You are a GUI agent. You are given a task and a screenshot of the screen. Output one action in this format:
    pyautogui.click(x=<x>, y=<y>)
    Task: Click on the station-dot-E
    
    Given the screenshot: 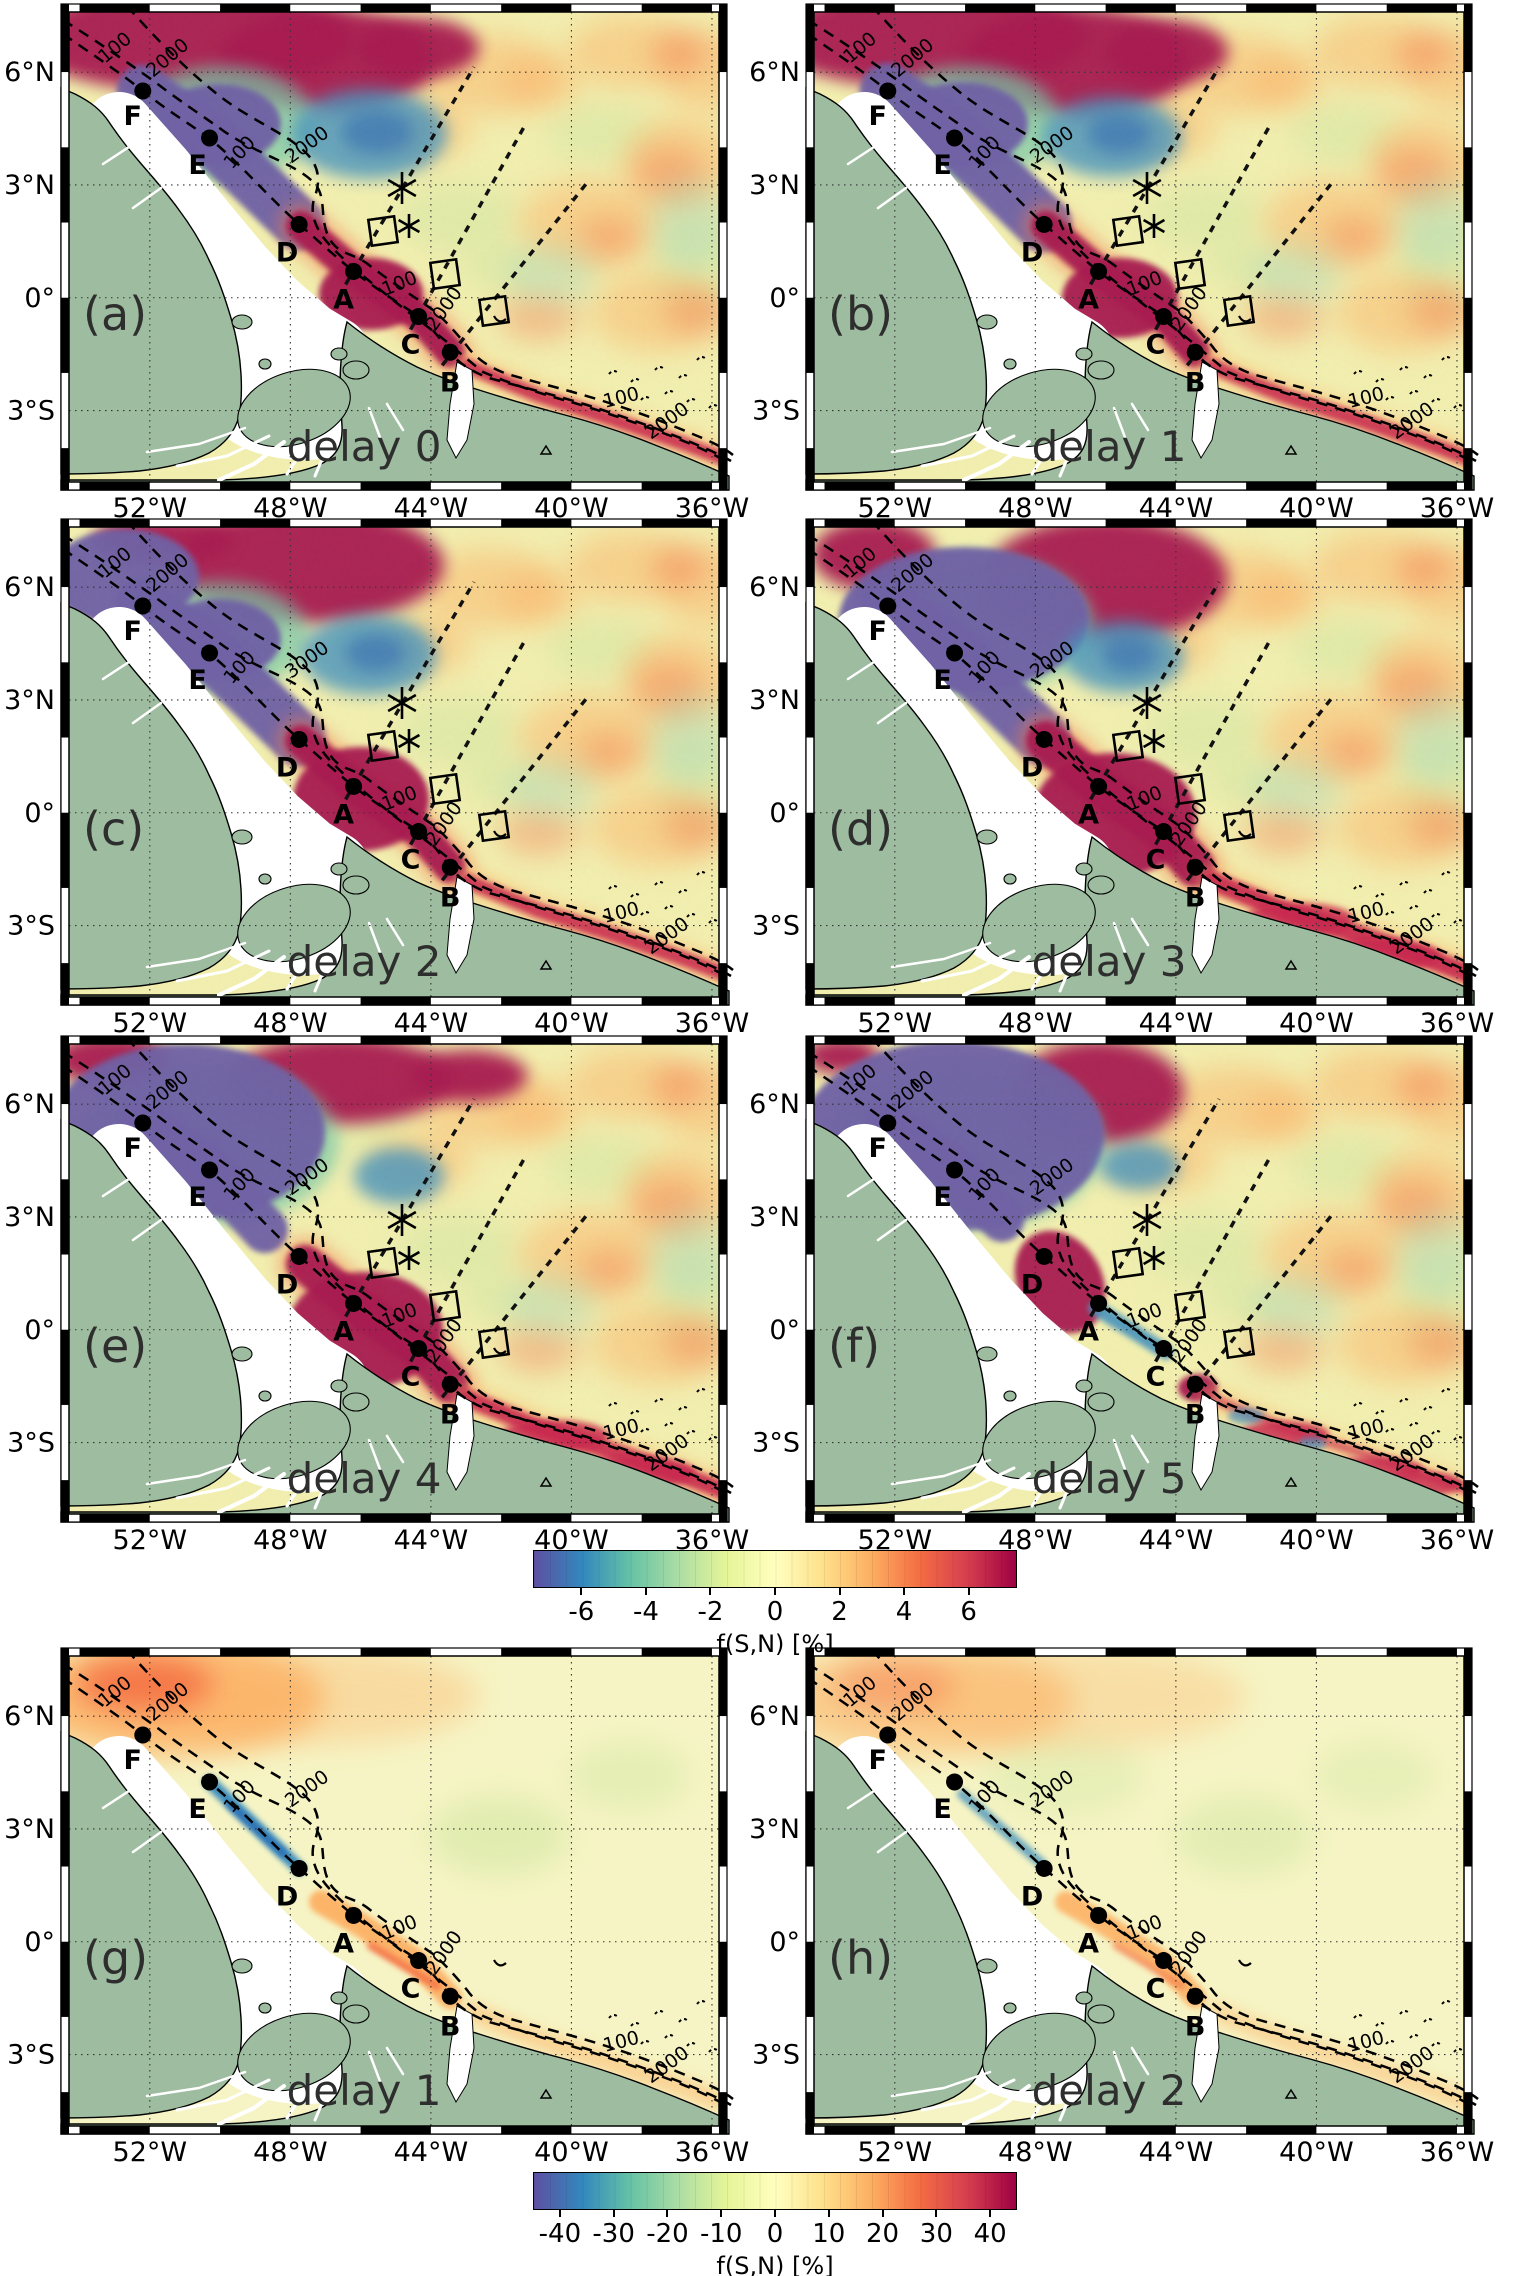 What is the action you would take?
    pyautogui.click(x=955, y=653)
    